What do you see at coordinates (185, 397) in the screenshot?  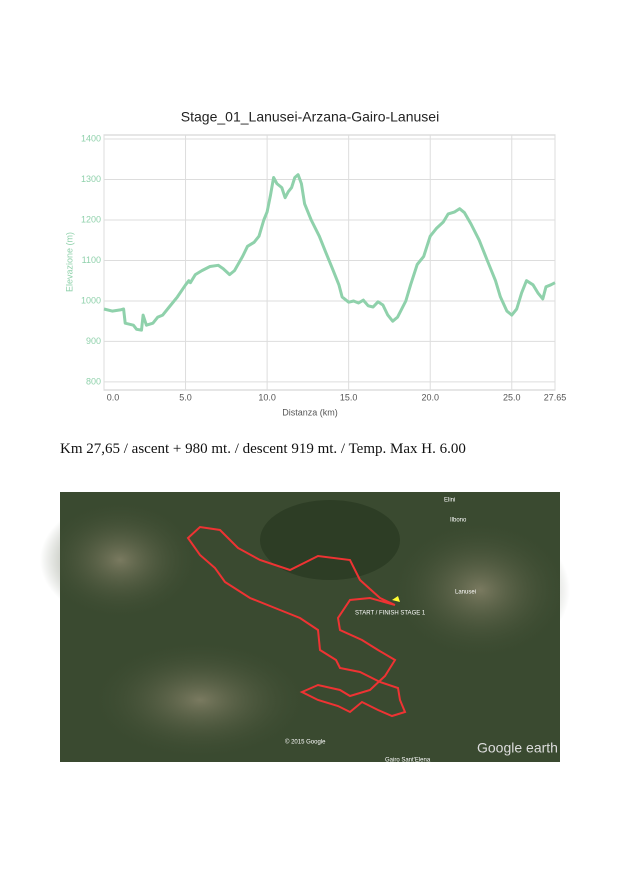 I see `x-tick-label: 5.0` at bounding box center [185, 397].